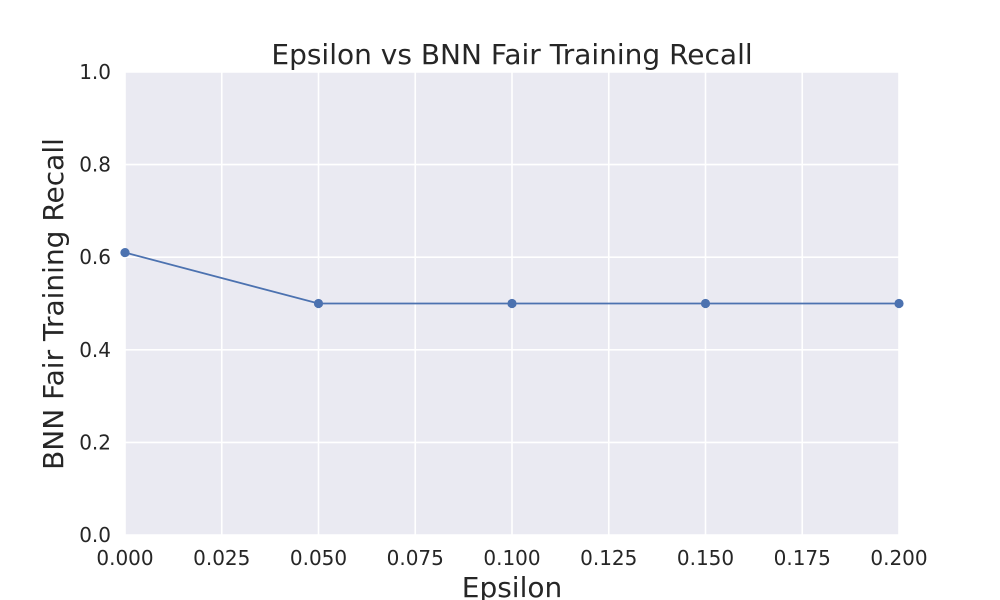 This screenshot has height=600, width=1000. What do you see at coordinates (124, 558) in the screenshot?
I see `x-tick-label: 0.000` at bounding box center [124, 558].